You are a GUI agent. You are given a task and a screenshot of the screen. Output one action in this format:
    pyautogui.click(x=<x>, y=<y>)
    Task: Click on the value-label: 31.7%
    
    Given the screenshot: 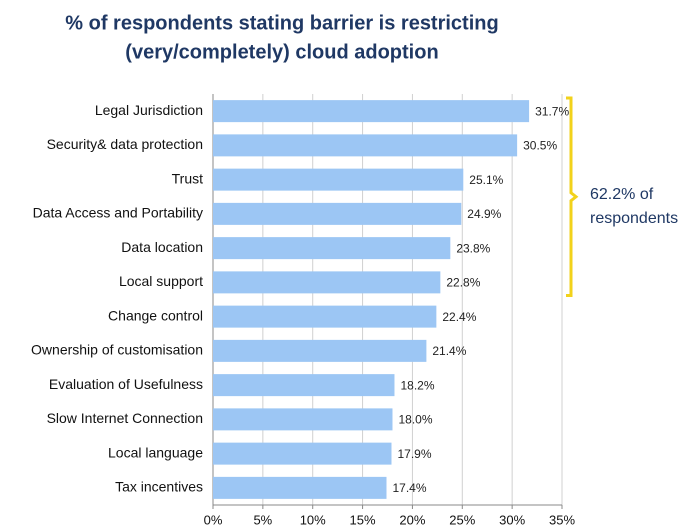 What is the action you would take?
    pyautogui.click(x=552, y=111)
    